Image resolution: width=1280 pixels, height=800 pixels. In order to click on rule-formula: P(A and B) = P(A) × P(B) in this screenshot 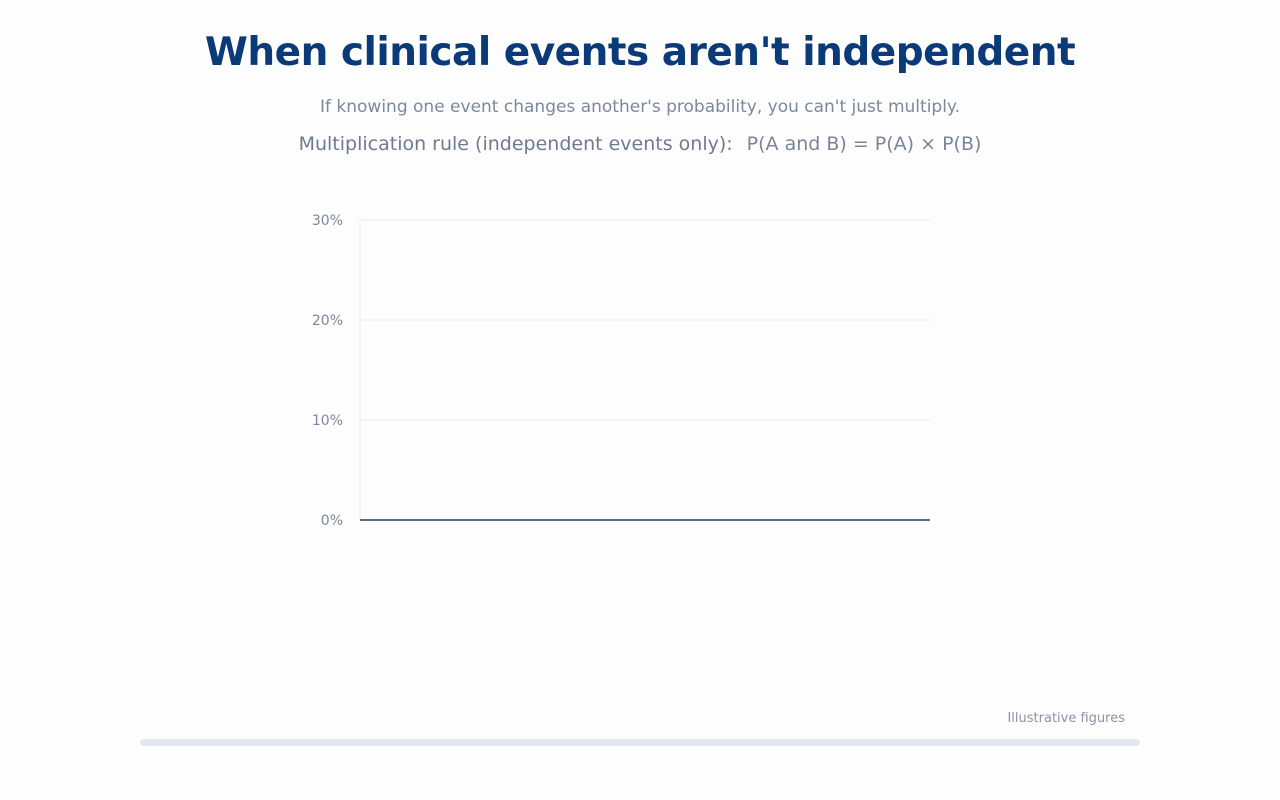, I will do `click(864, 144)`.